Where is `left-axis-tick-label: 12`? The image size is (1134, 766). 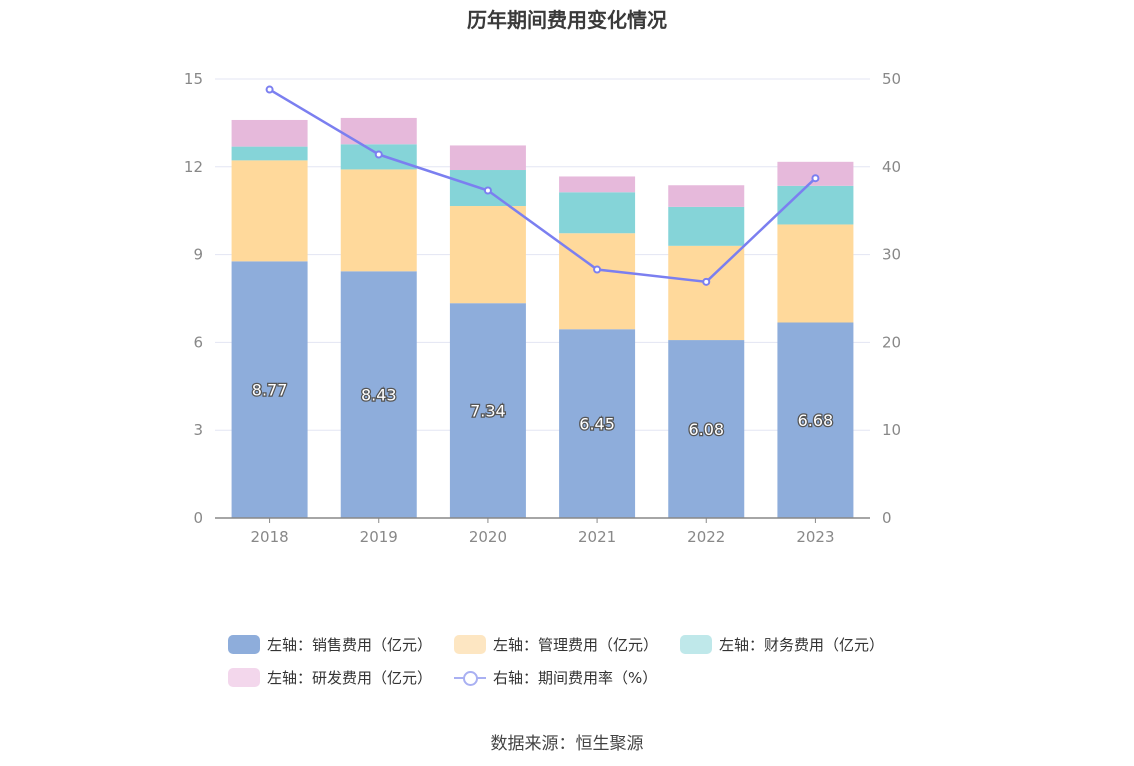
left-axis-tick-label: 12 is located at coordinates (193, 167).